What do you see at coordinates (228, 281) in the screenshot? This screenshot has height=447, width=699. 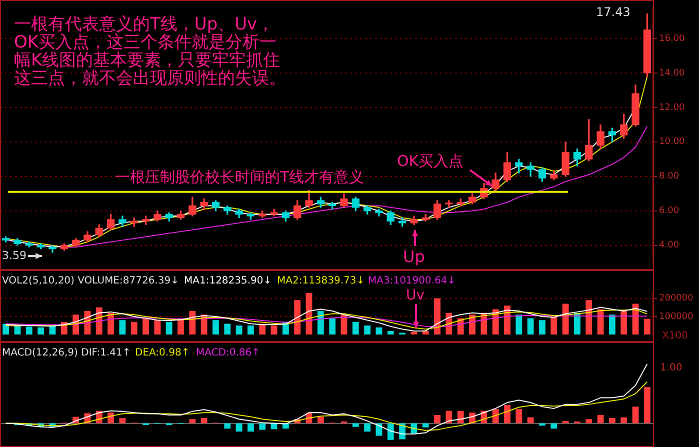 I see `text: MA1:128235.90↓` at bounding box center [228, 281].